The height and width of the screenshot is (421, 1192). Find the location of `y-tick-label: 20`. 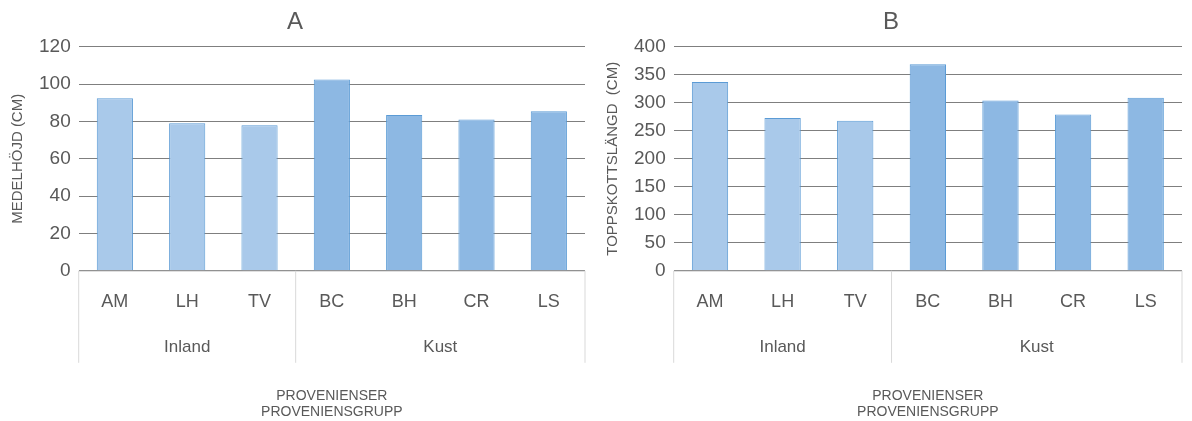

y-tick-label: 20 is located at coordinates (60, 232).